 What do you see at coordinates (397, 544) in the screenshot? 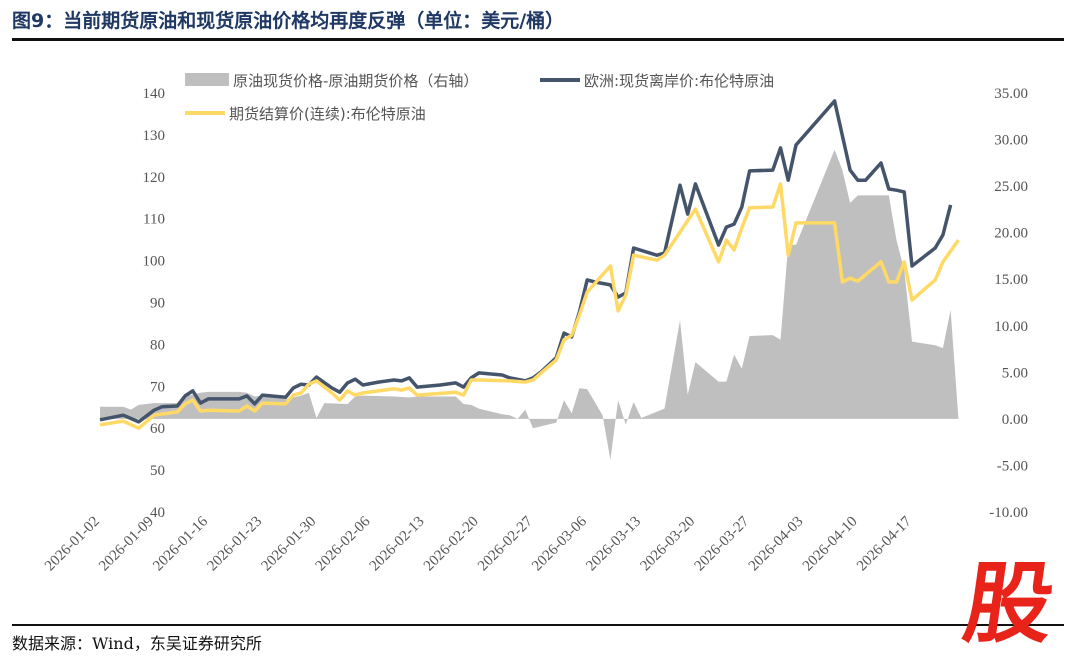
I see `x-tick: 2026-02-13` at bounding box center [397, 544].